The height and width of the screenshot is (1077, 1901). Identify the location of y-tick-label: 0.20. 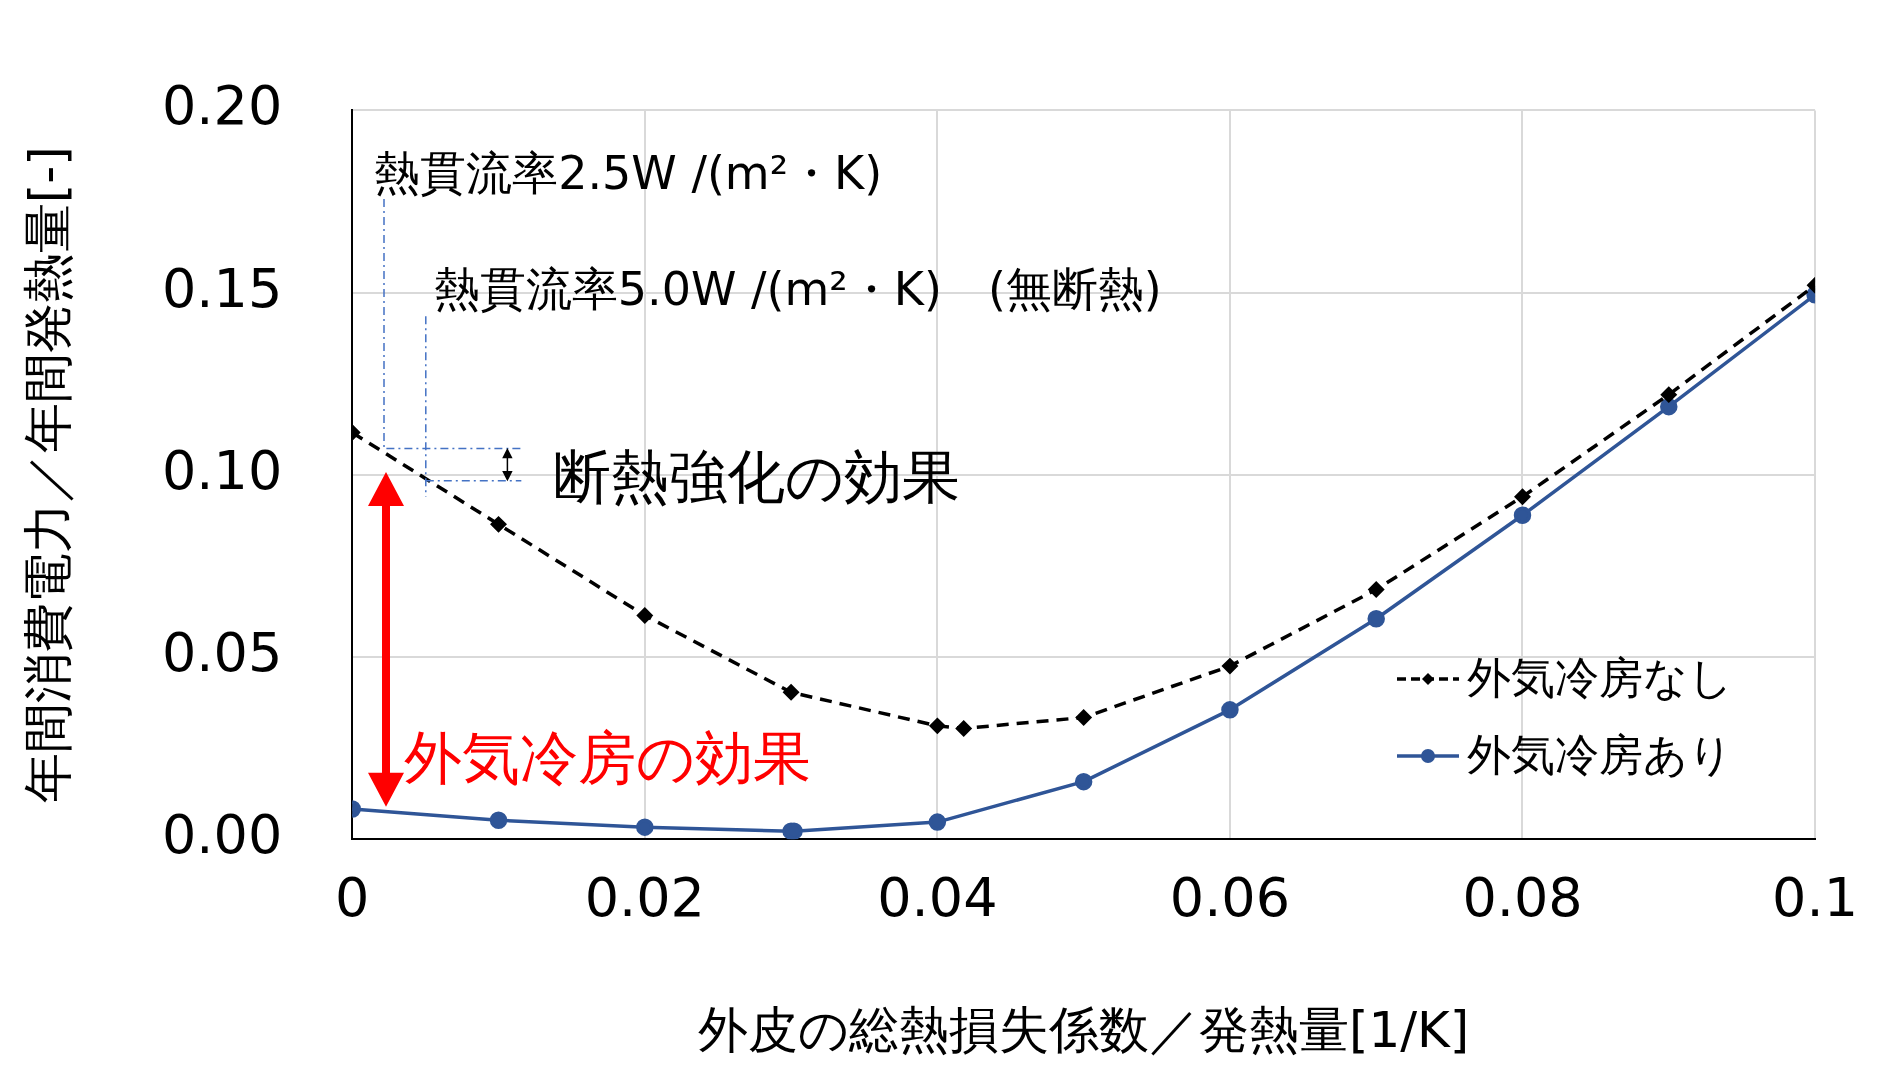
(222, 106).